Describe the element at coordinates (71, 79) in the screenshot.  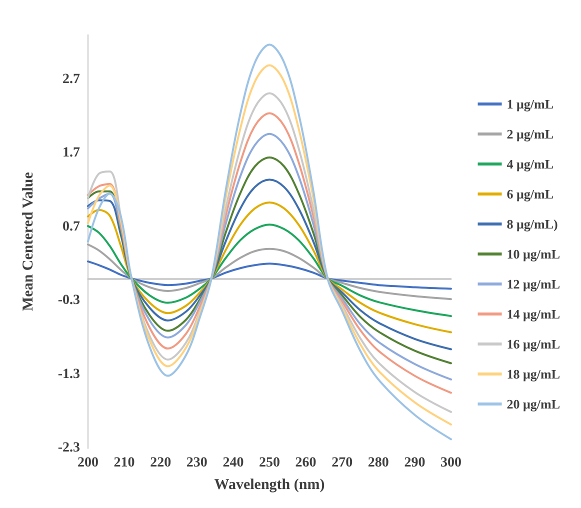
I see `y-tick-label: 2.7` at that location.